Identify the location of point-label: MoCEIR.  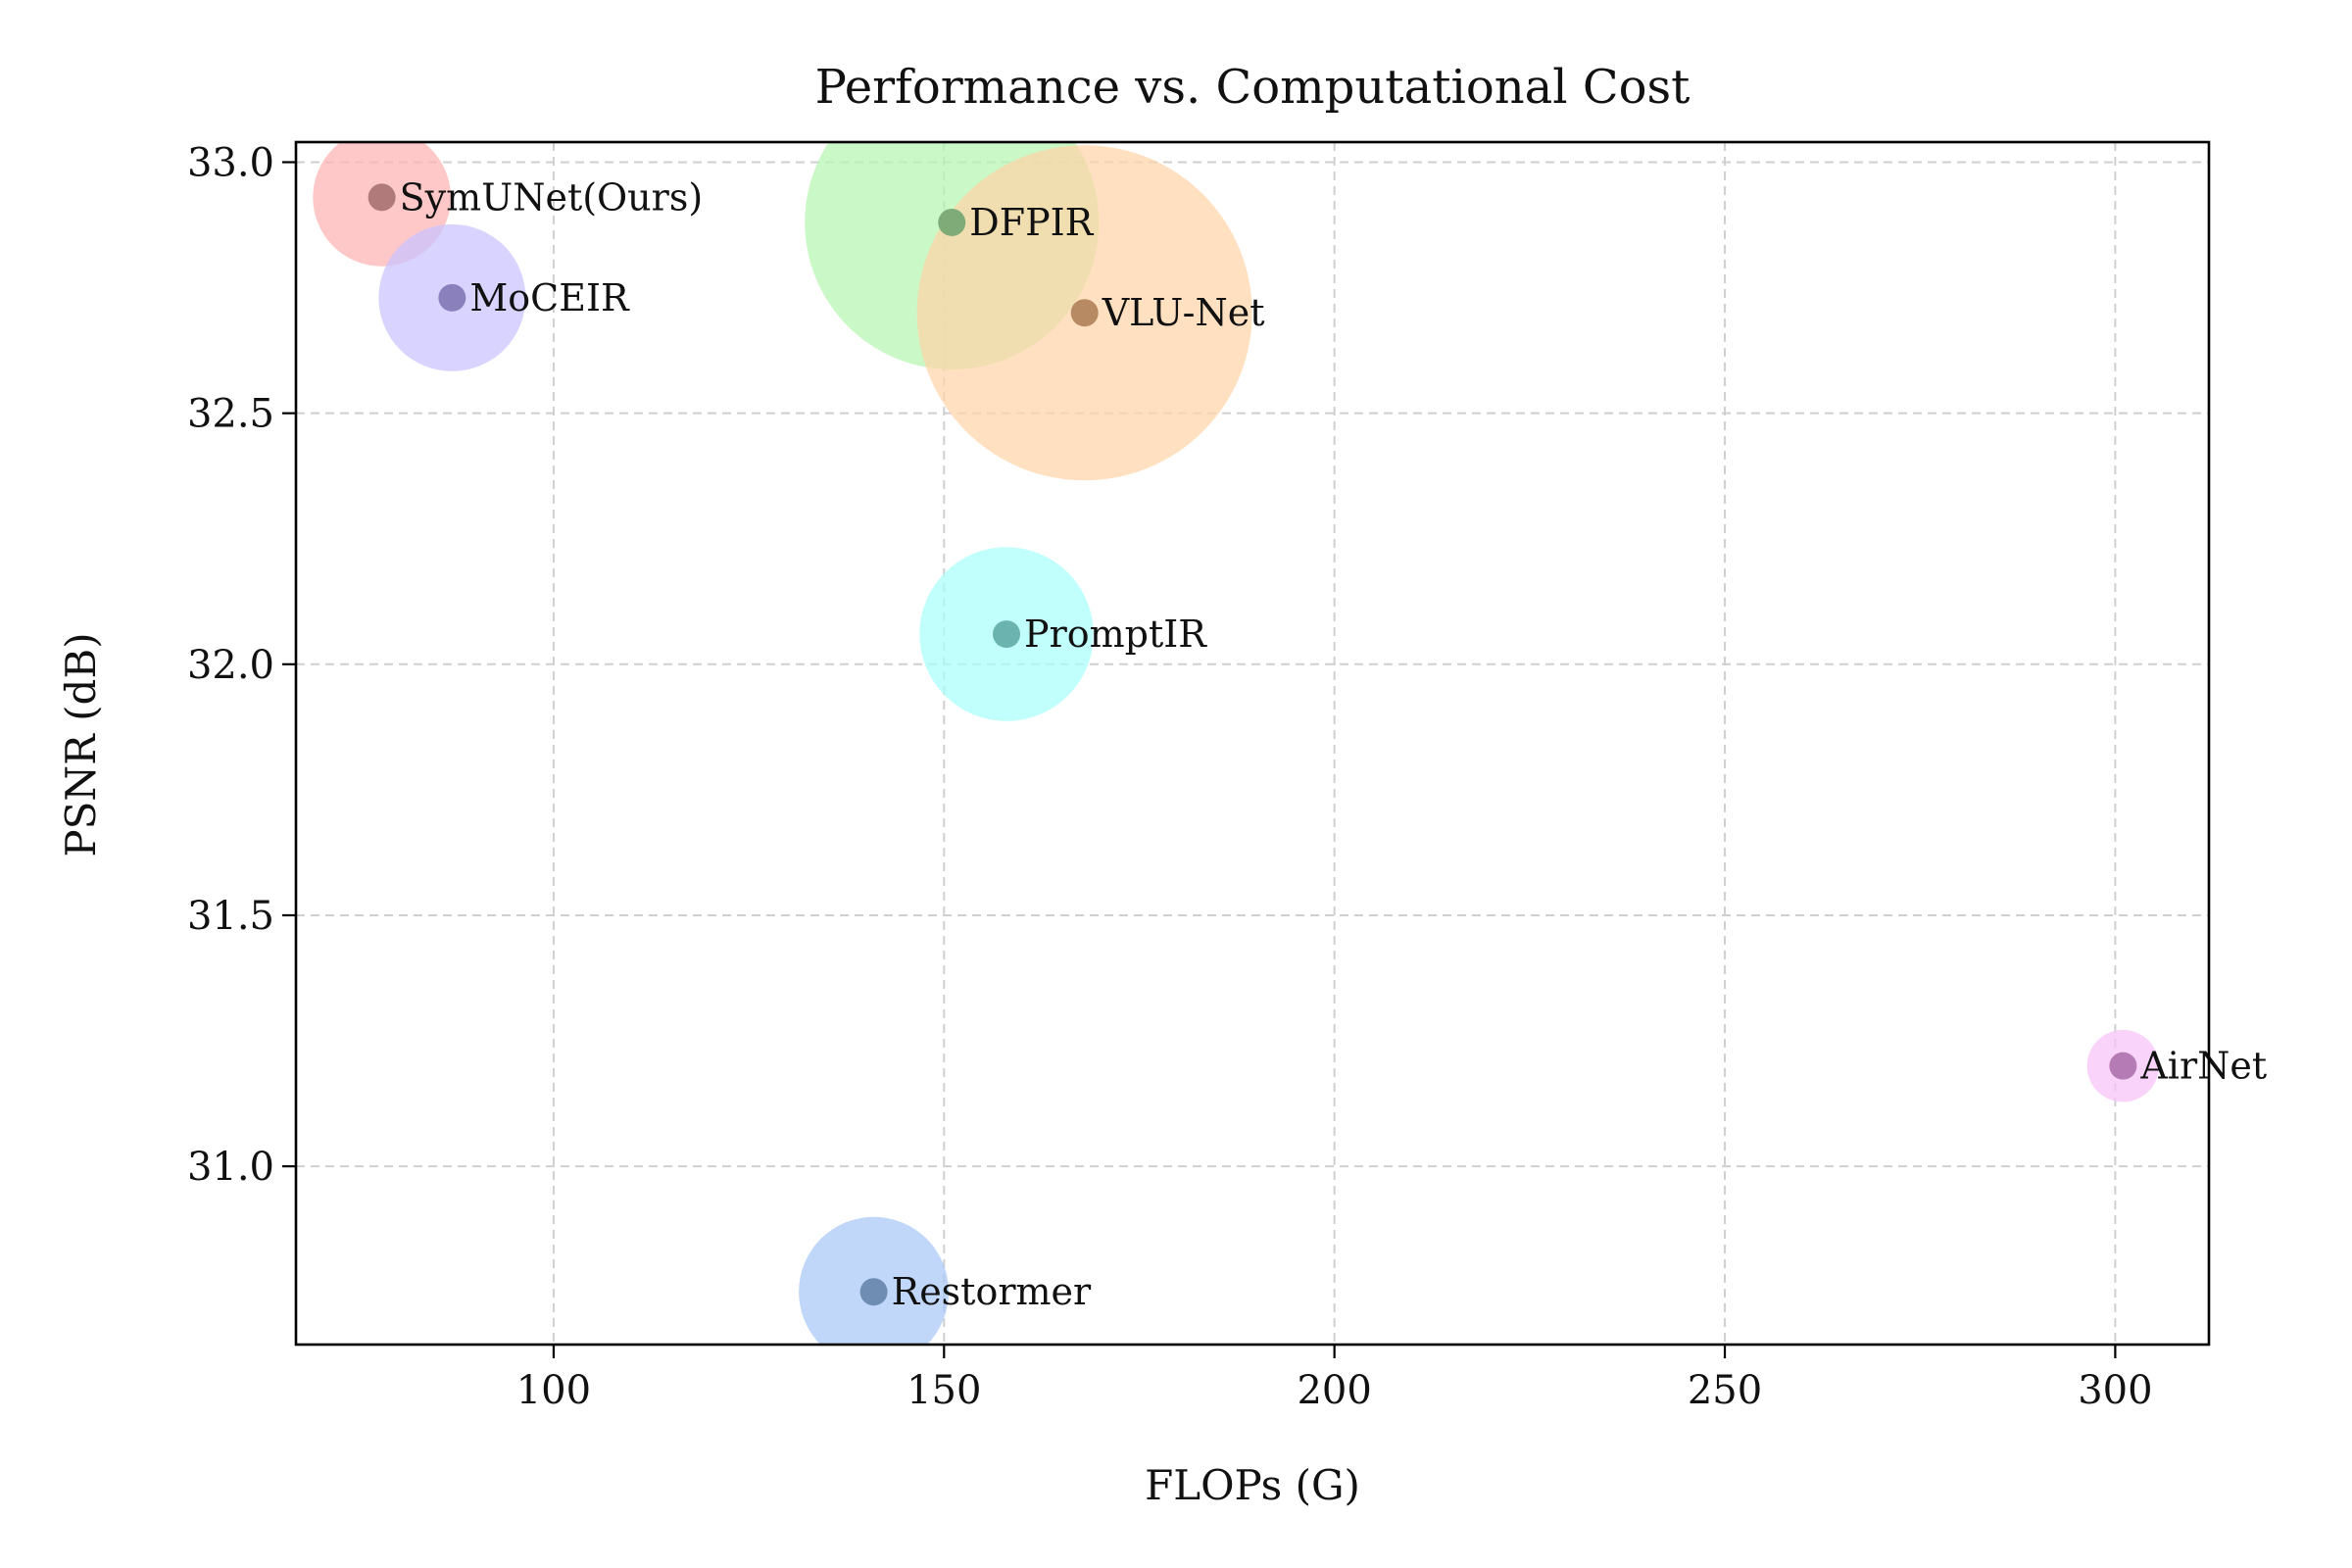
(549, 297).